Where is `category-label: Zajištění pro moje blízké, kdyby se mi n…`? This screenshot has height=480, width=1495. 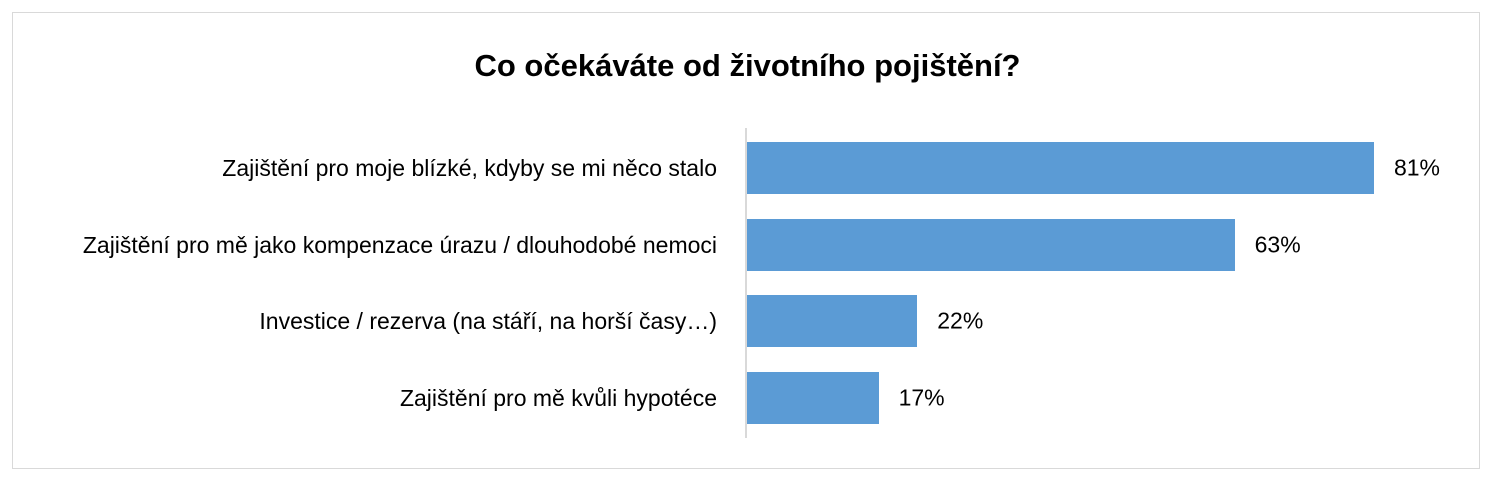
category-label: Zajištění pro moje blízké, kdyby se mi n… is located at coordinates (469, 168).